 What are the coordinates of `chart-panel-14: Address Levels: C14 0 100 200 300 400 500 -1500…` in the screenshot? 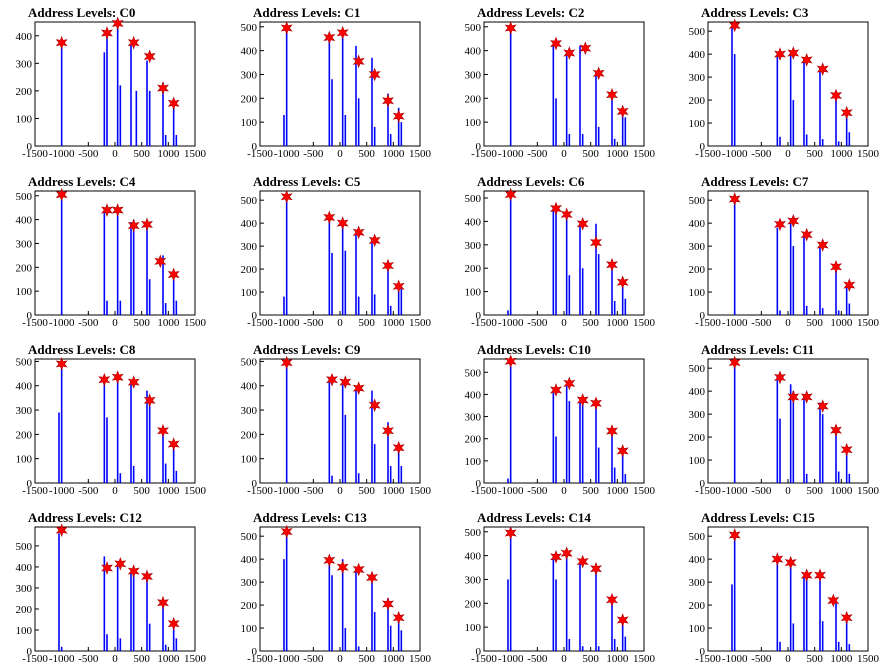 It's located at (560, 587).